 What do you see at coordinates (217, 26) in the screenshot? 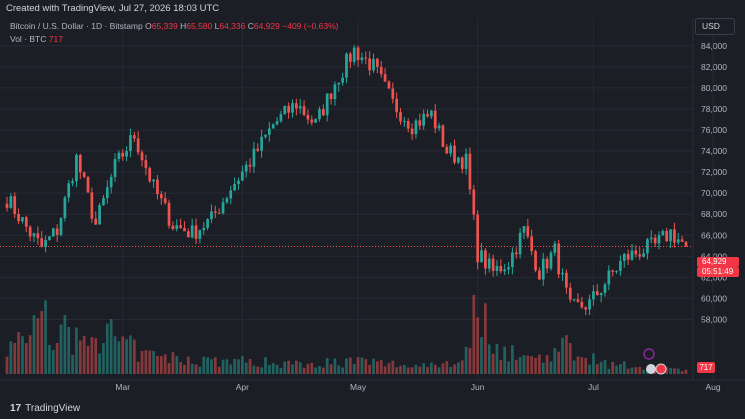
I see `legend-low-label: L` at bounding box center [217, 26].